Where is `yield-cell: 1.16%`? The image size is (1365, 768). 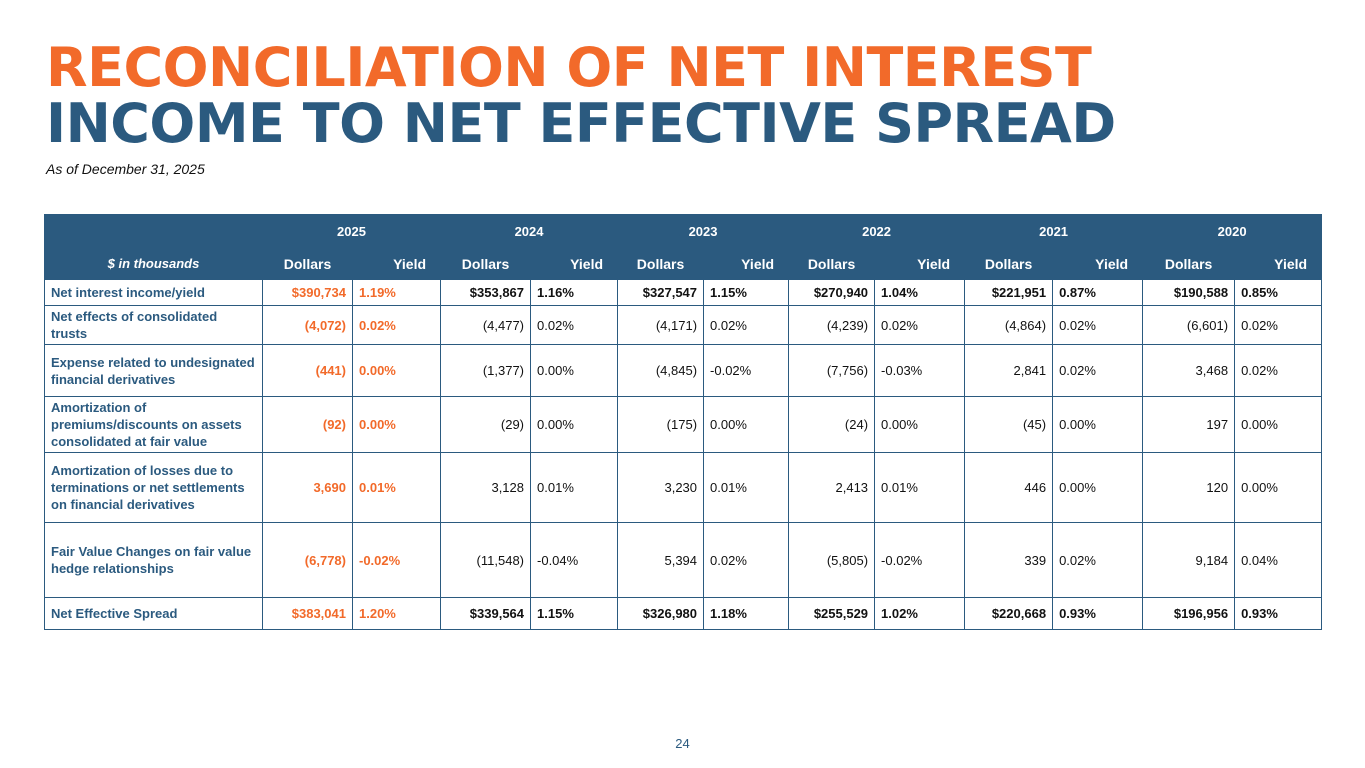 yield-cell: 1.16% is located at coordinates (574, 292).